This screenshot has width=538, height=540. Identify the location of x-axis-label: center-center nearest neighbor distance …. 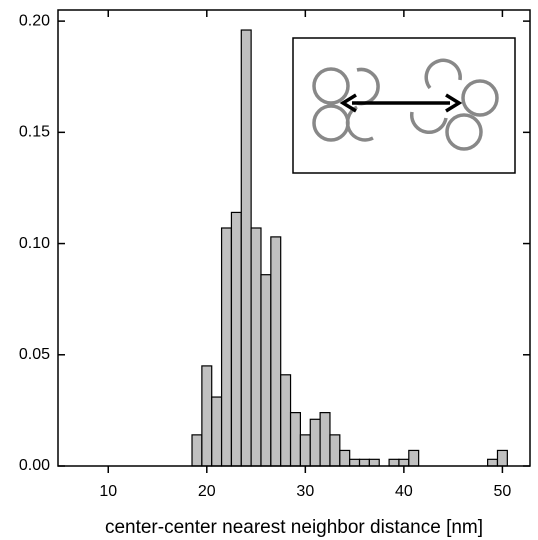
(294, 527).